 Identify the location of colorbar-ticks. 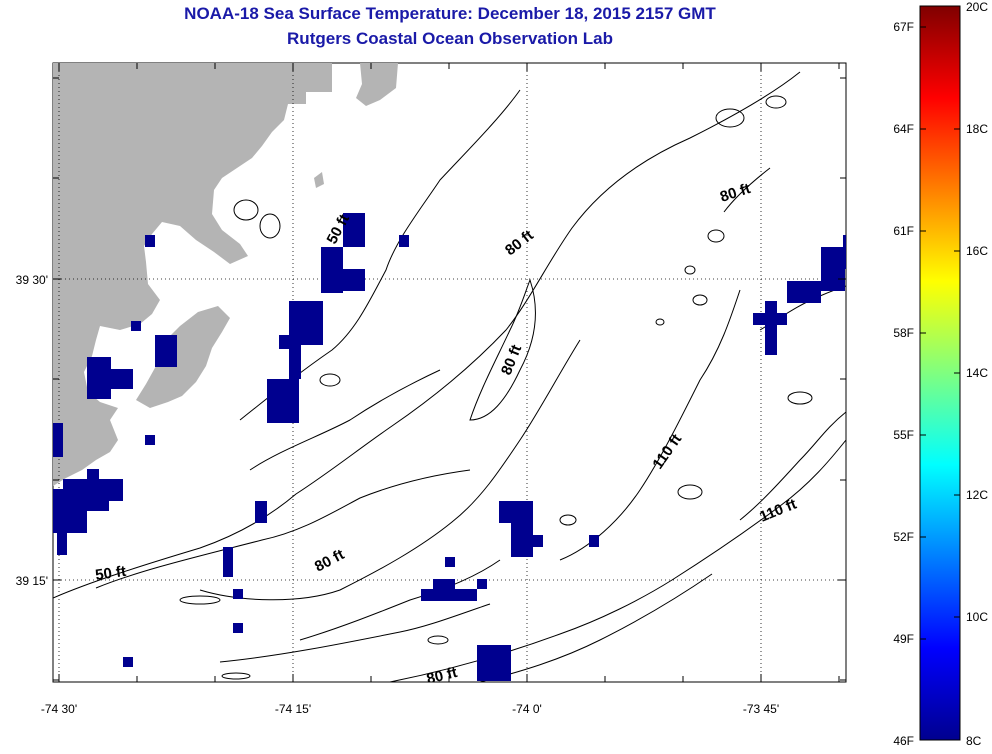
(940, 333).